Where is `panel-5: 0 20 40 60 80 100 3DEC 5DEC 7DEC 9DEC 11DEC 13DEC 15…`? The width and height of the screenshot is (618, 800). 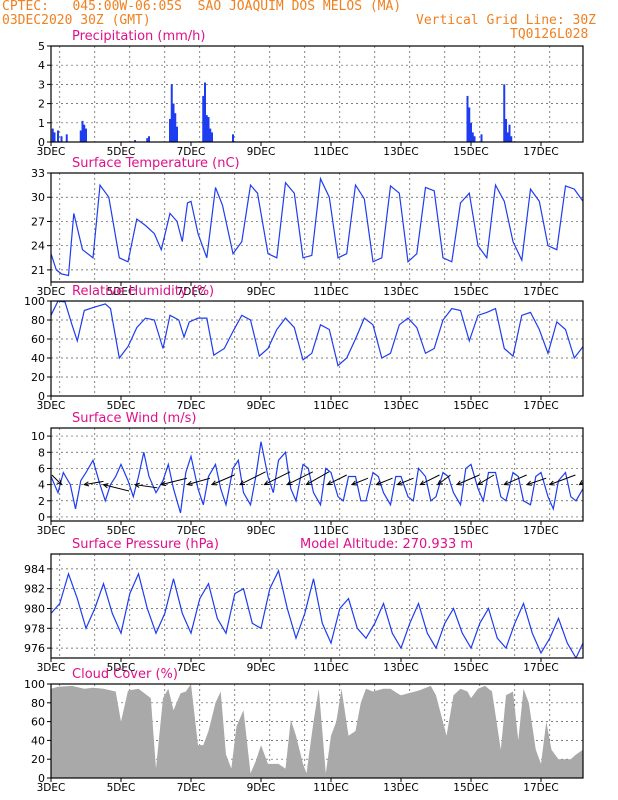 panel-5: 0 20 40 60 80 100 3DEC 5DEC 7DEC 9DEC 11DEC 13DEC 15… is located at coordinates (304, 730).